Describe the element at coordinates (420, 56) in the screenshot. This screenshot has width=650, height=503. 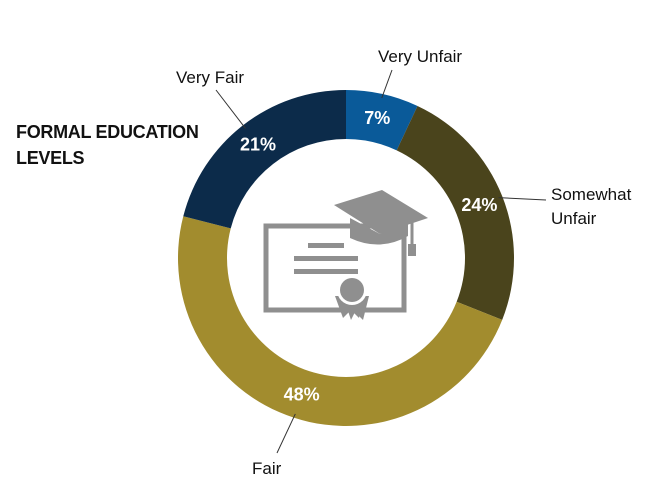
I see `category-label-very-unfair: Very Unfair` at that location.